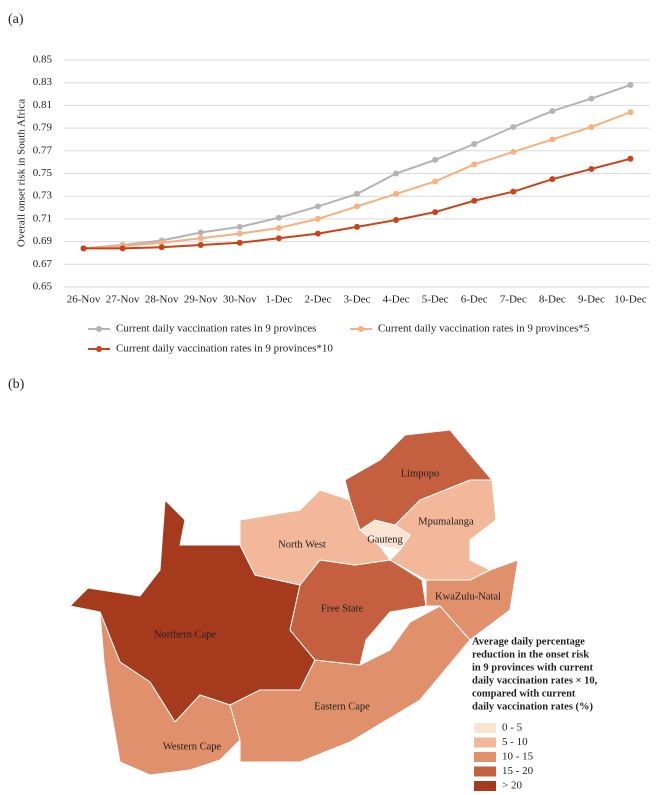  Describe the element at coordinates (524, 693) in the screenshot. I see `legend-title: compared with current` at that location.